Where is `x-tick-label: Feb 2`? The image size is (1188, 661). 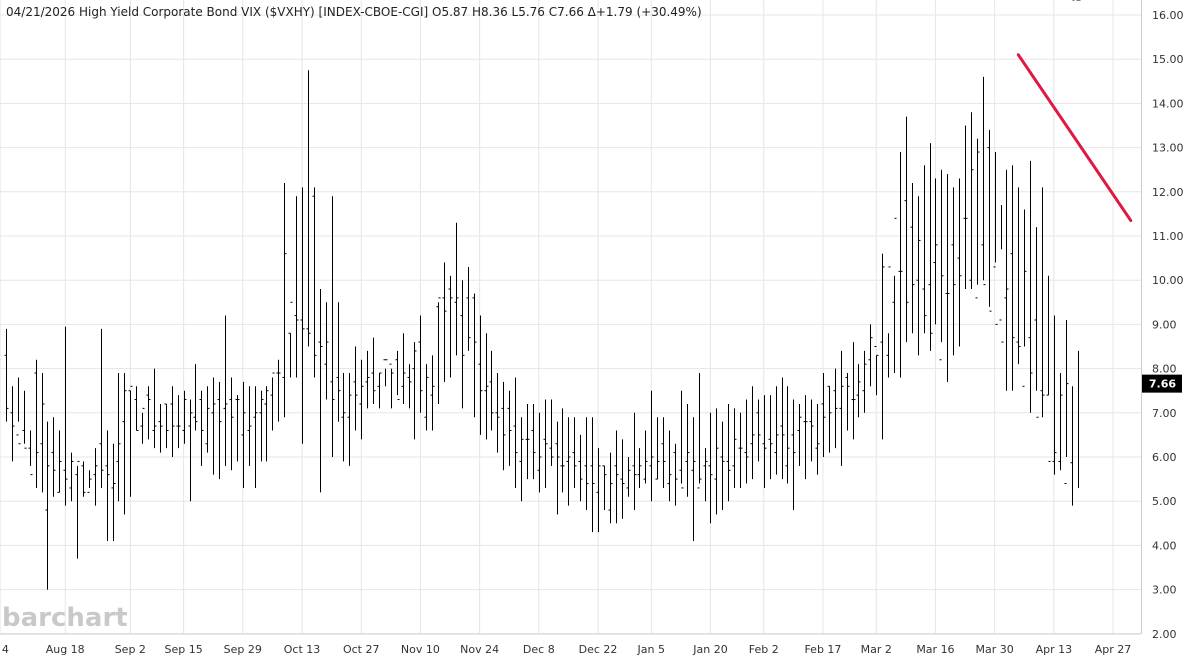
x-tick-label: Feb 2 is located at coordinates (764, 649).